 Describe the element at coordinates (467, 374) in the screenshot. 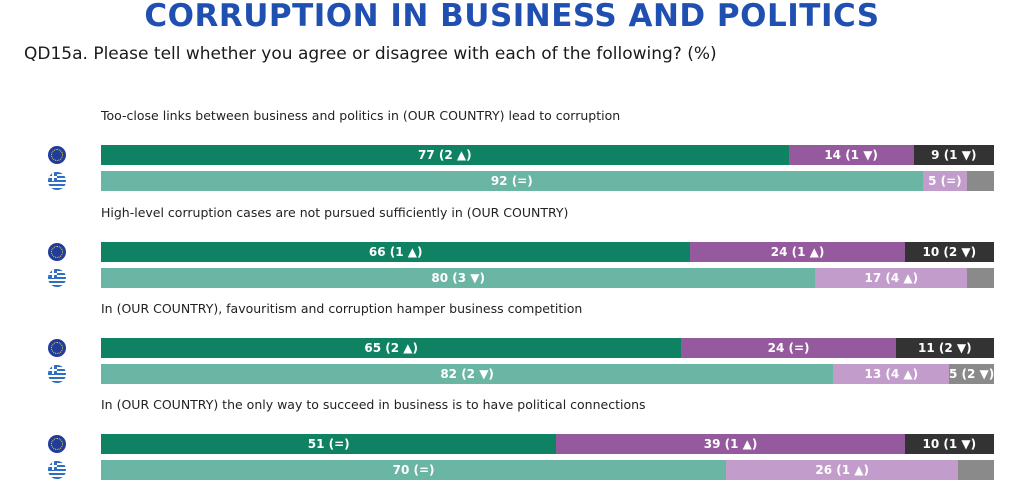

I see `gr-agree-segment: 82 (2 ▼)` at that location.